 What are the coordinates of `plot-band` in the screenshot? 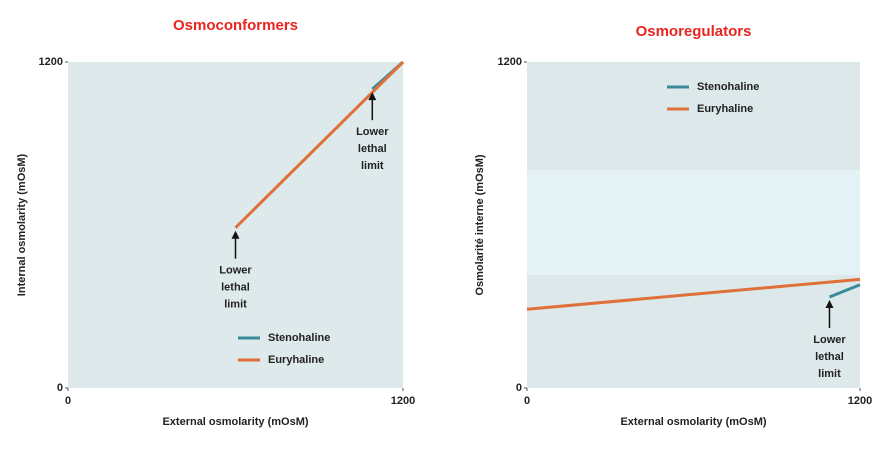 It's located at (693, 222).